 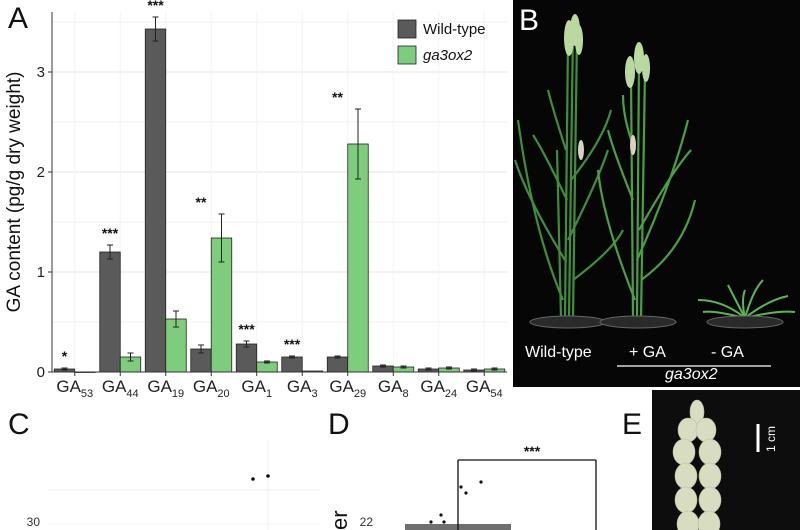 I want to click on y-axis-label: GA content (pg/g dry weight), so click(x=14, y=192).